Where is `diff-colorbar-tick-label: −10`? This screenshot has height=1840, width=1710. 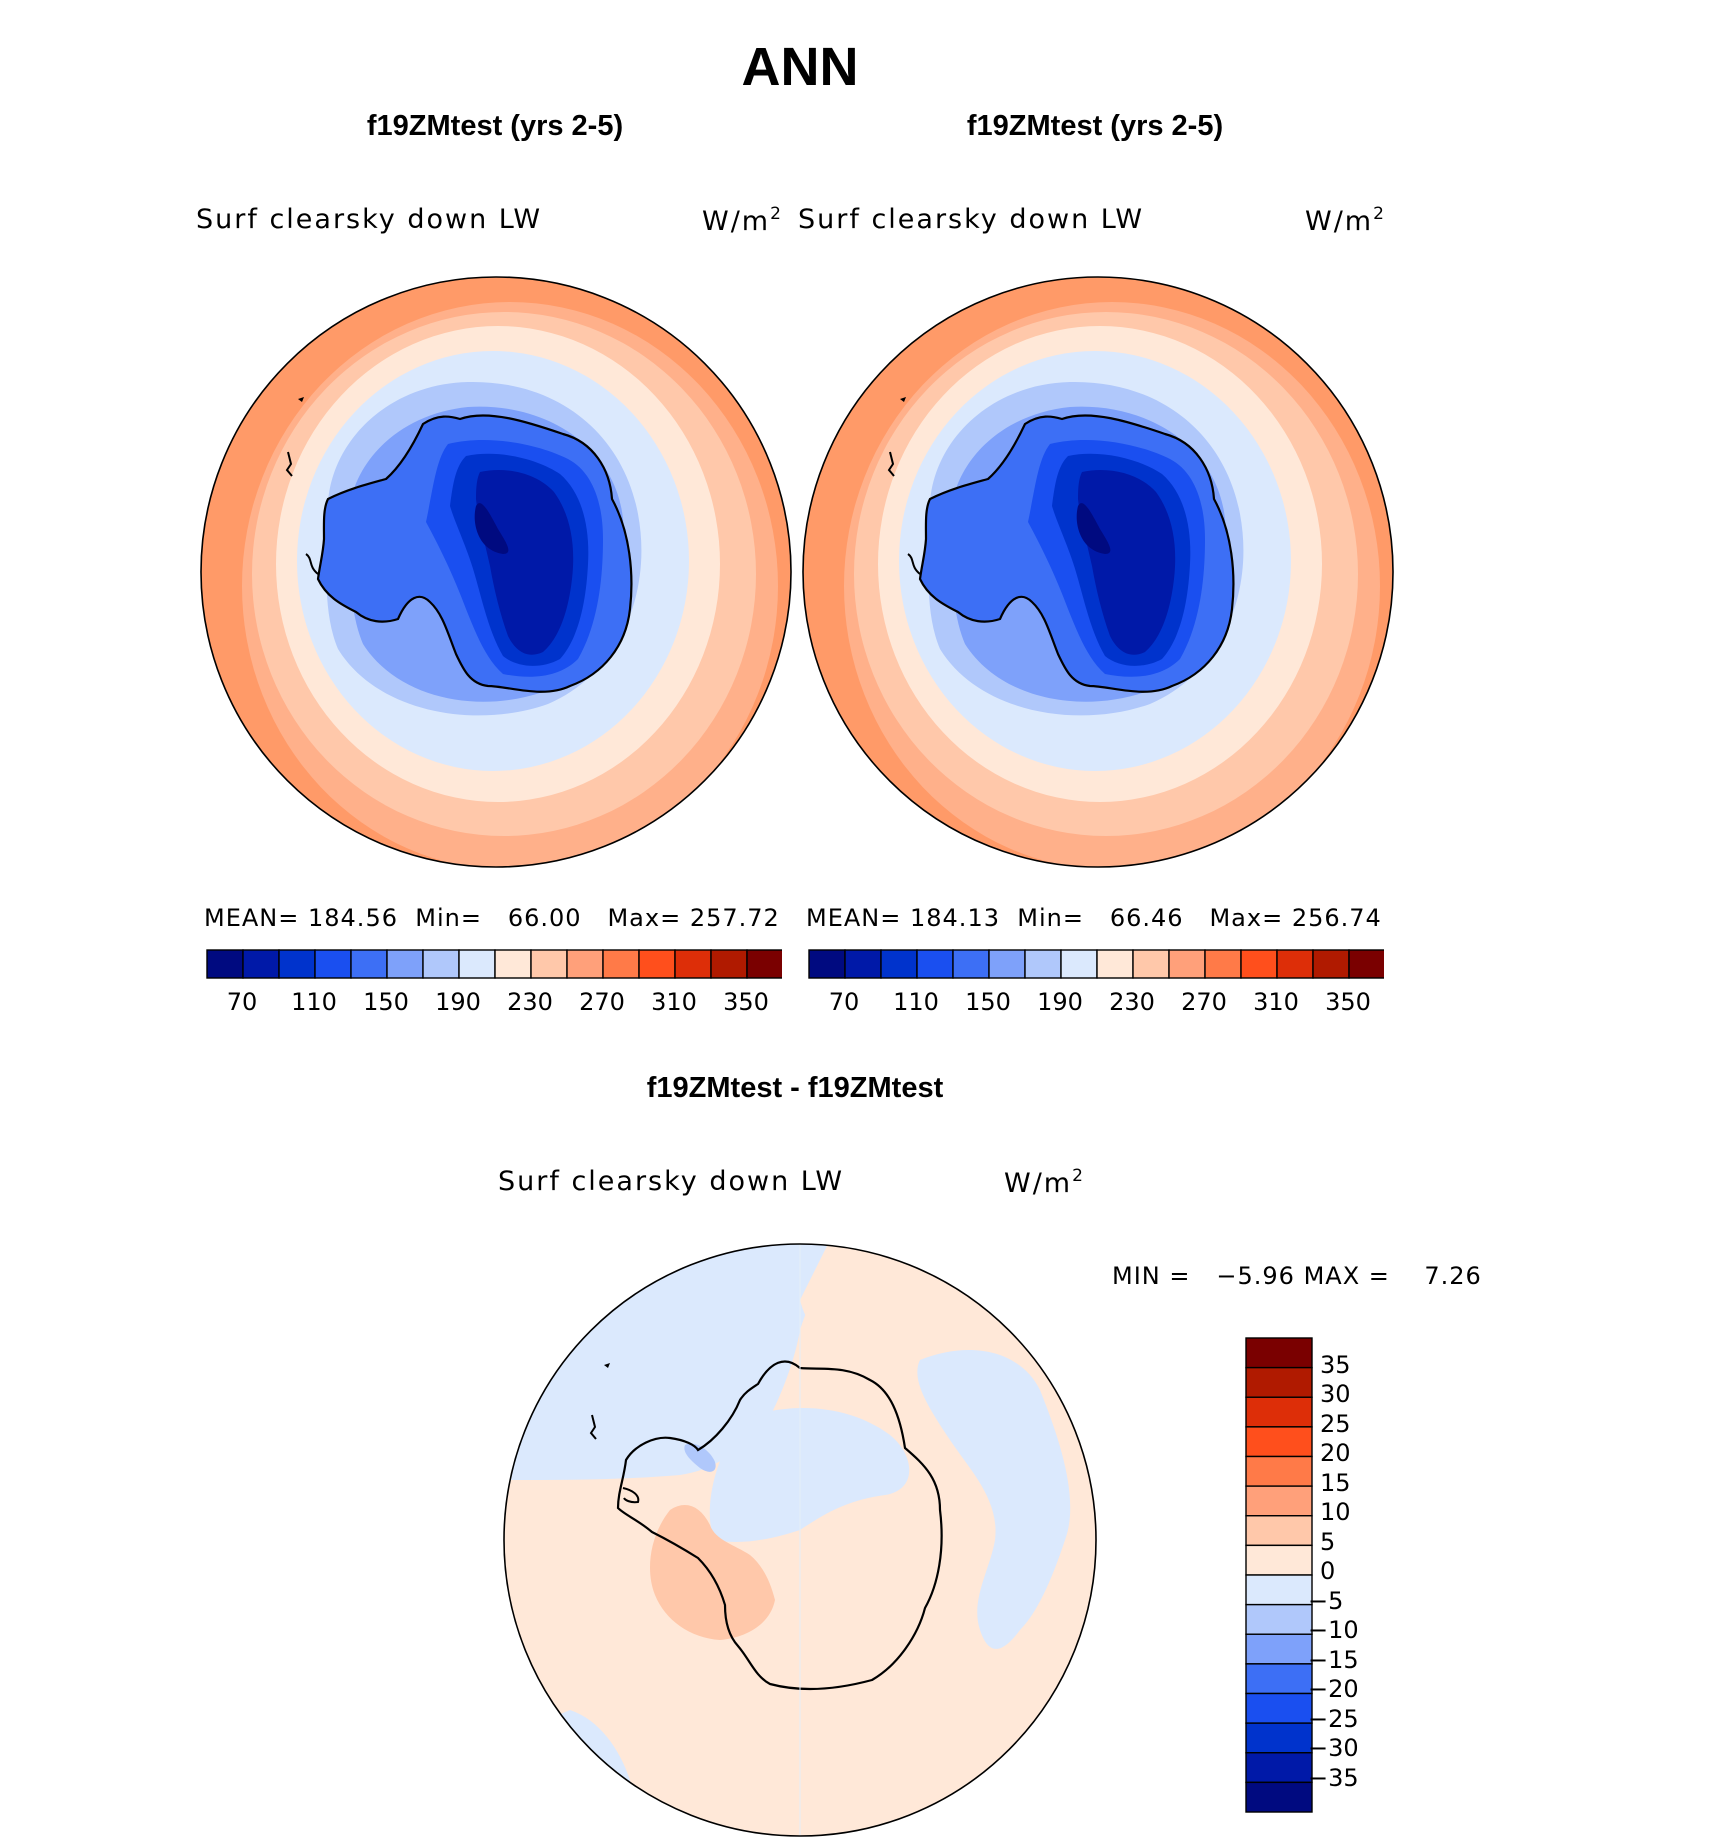 diff-colorbar-tick-label: −10 is located at coordinates (1333, 1630).